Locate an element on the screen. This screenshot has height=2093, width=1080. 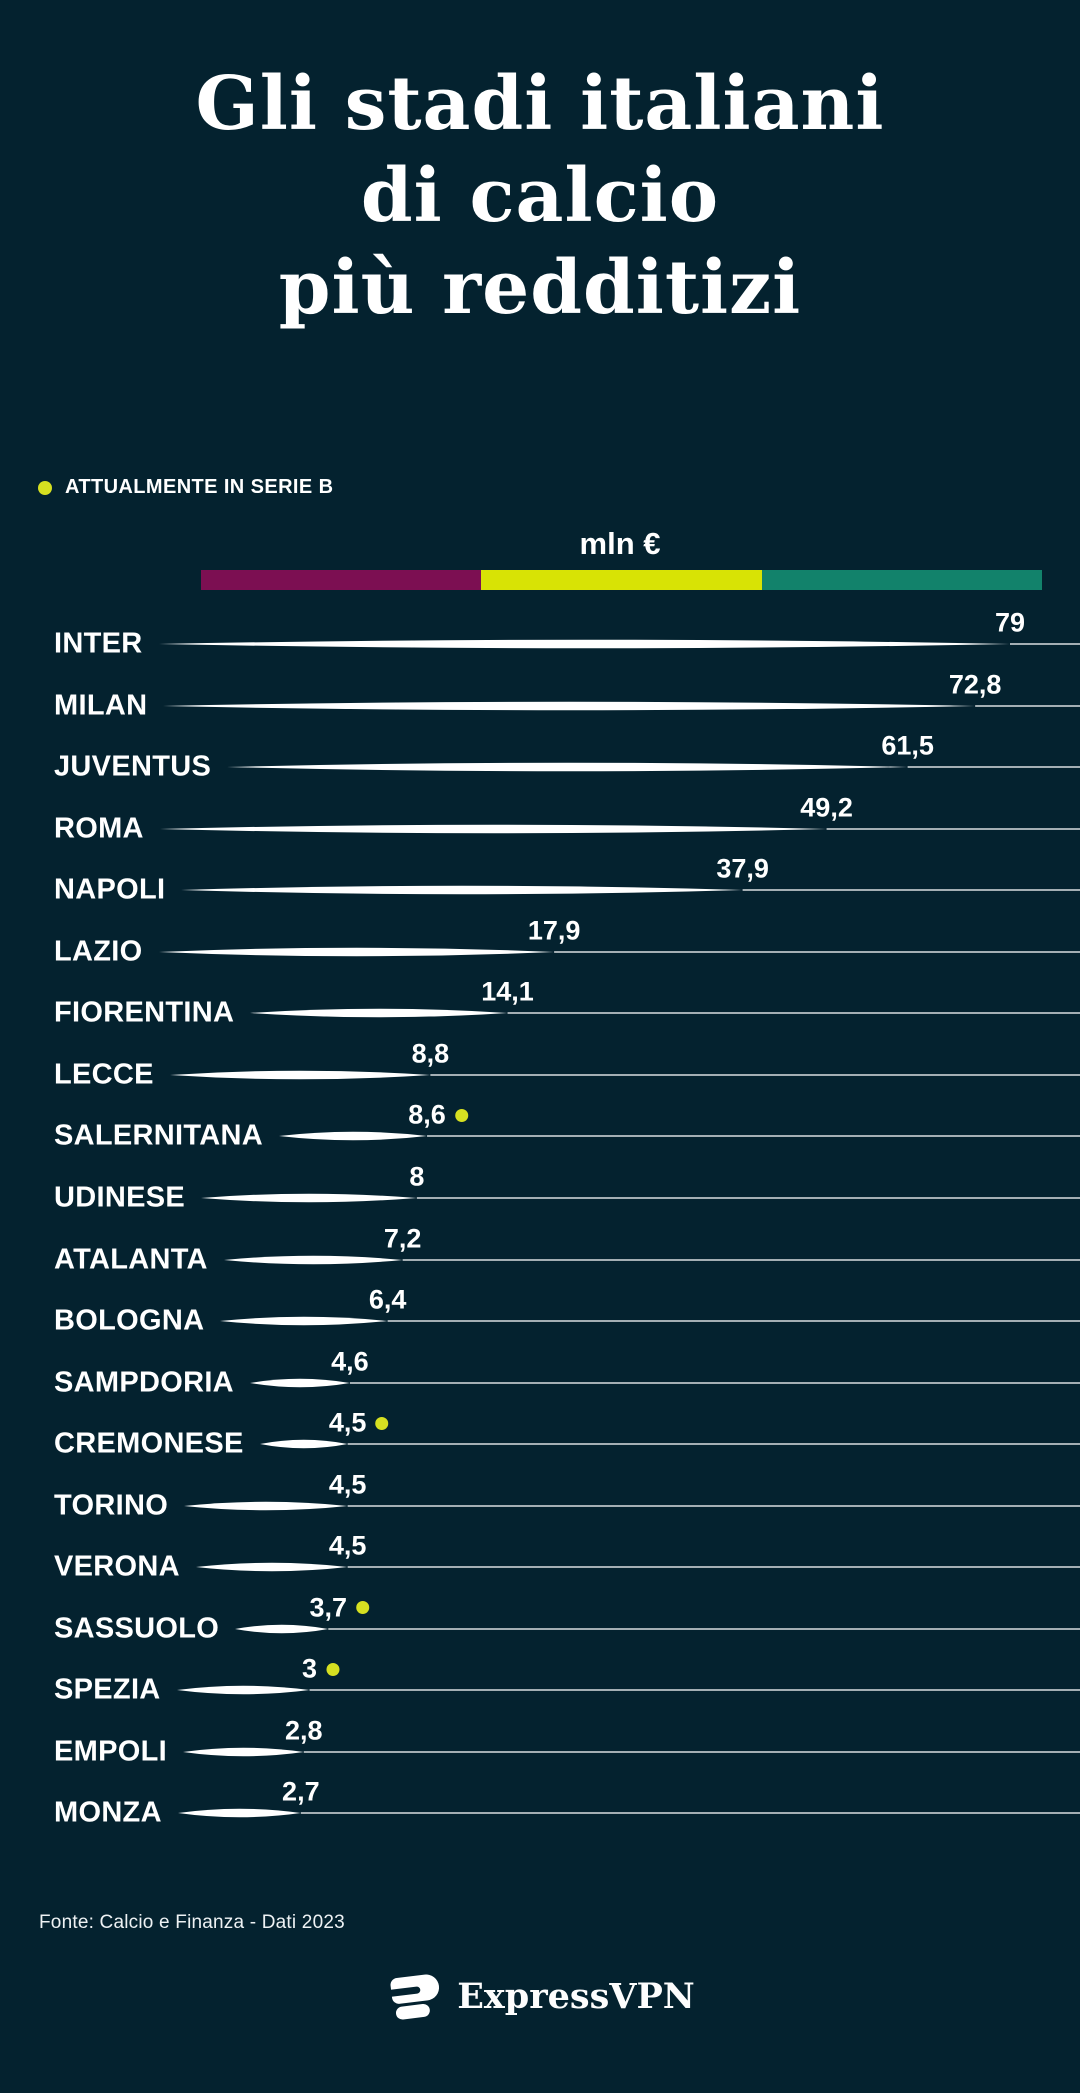
title-line-1: Gli stadi italiani is located at coordinates (540, 104).